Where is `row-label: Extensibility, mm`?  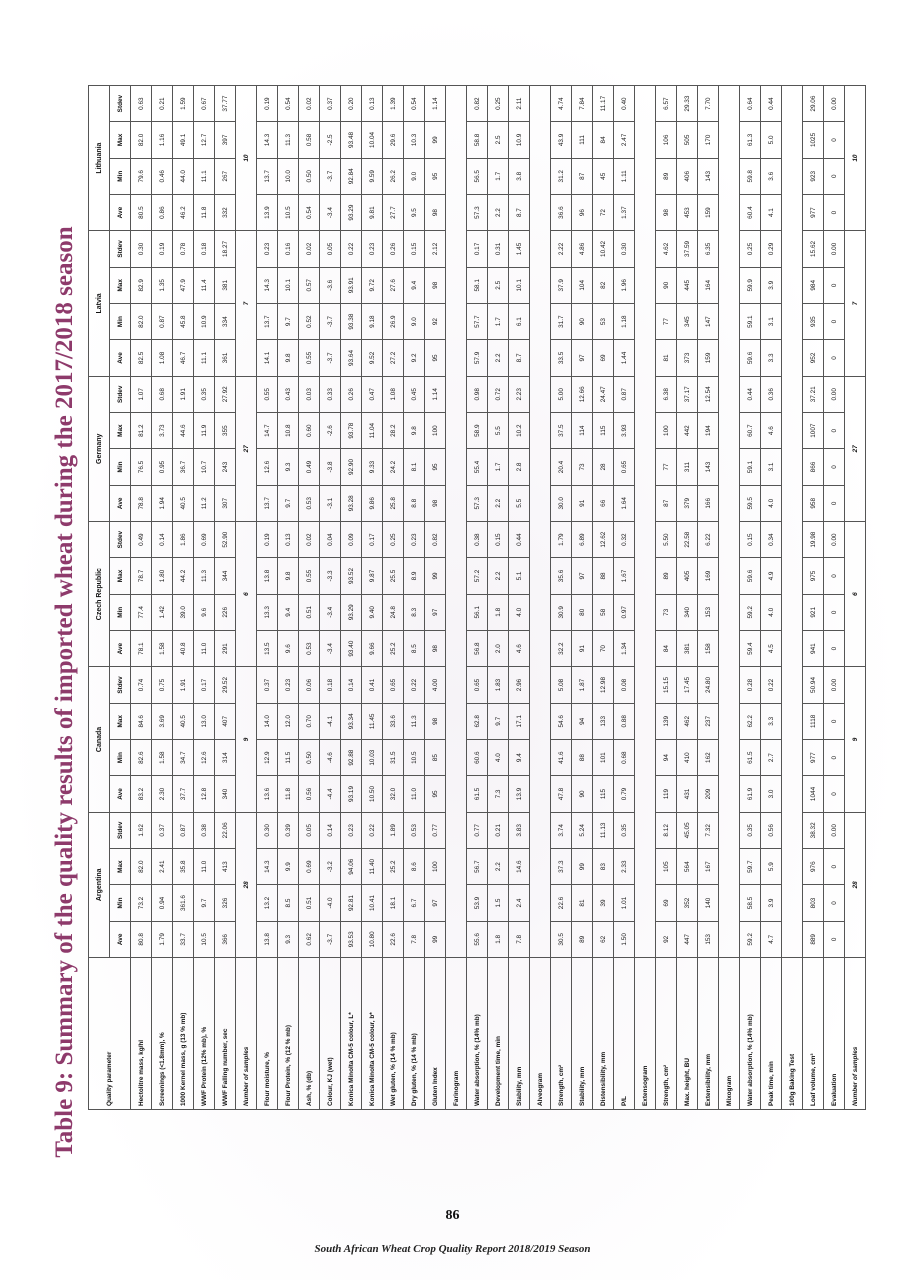 row-label: Extensibility, mm is located at coordinates (708, 1033).